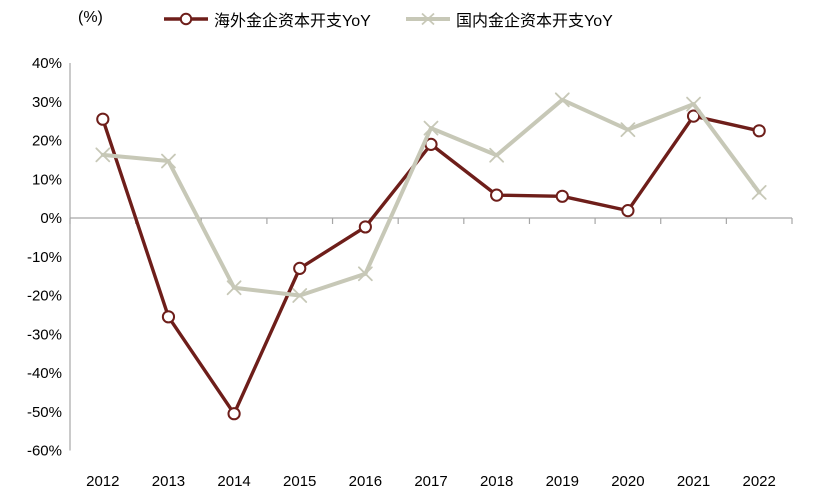  I want to click on y-axis-tick-label: 30%, so click(47, 102).